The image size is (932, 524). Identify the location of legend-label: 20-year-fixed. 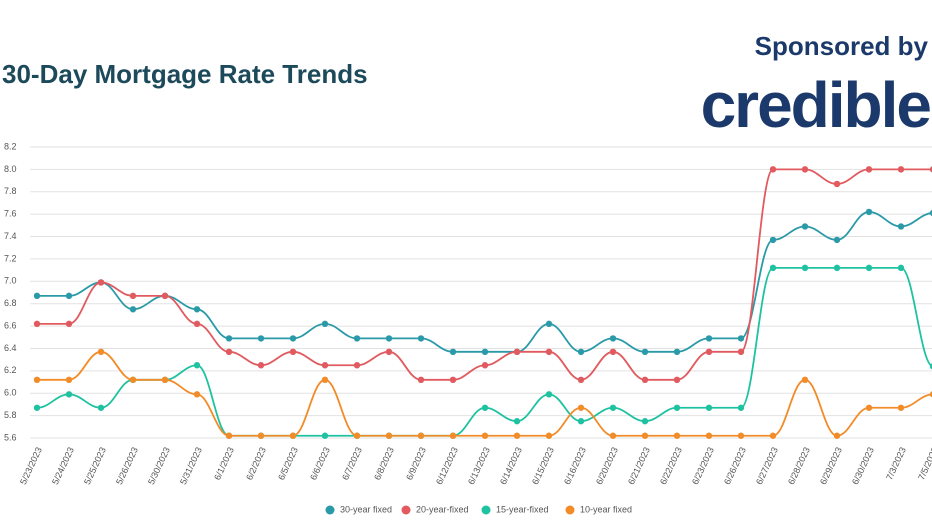
(442, 509).